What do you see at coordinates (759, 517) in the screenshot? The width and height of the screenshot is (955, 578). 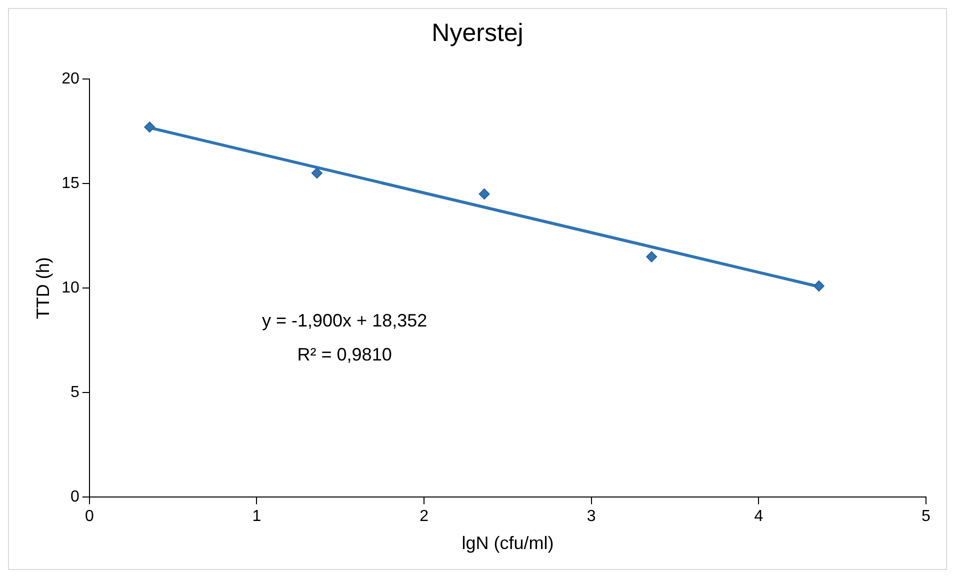 I see `x-tick-label: 4` at bounding box center [759, 517].